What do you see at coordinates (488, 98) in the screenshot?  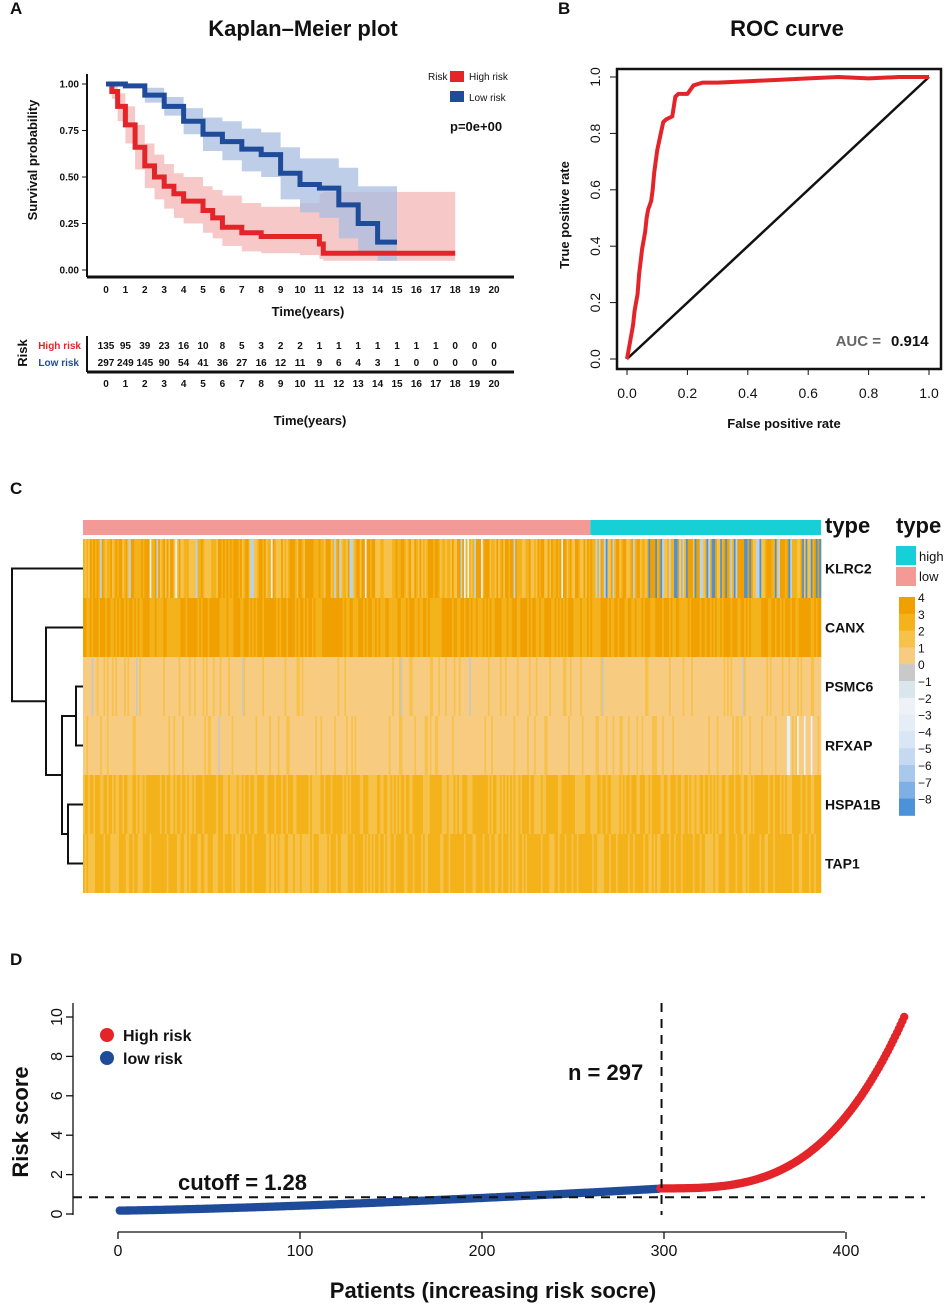 I see `km-legend-low-label: Low risk` at bounding box center [488, 98].